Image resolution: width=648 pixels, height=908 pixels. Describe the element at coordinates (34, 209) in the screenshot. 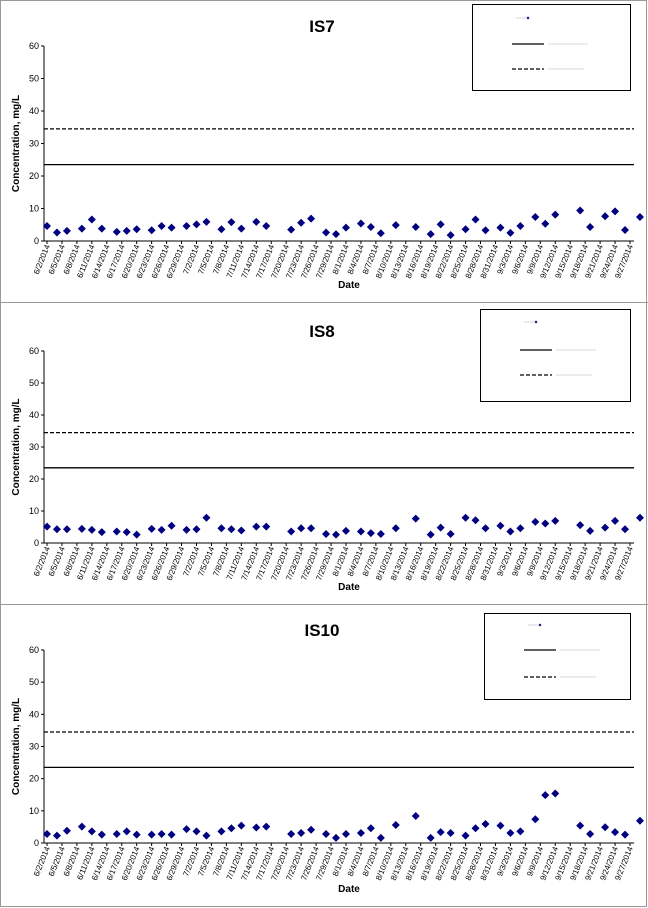

I see `chart-1-y-tick-label: 10` at that location.